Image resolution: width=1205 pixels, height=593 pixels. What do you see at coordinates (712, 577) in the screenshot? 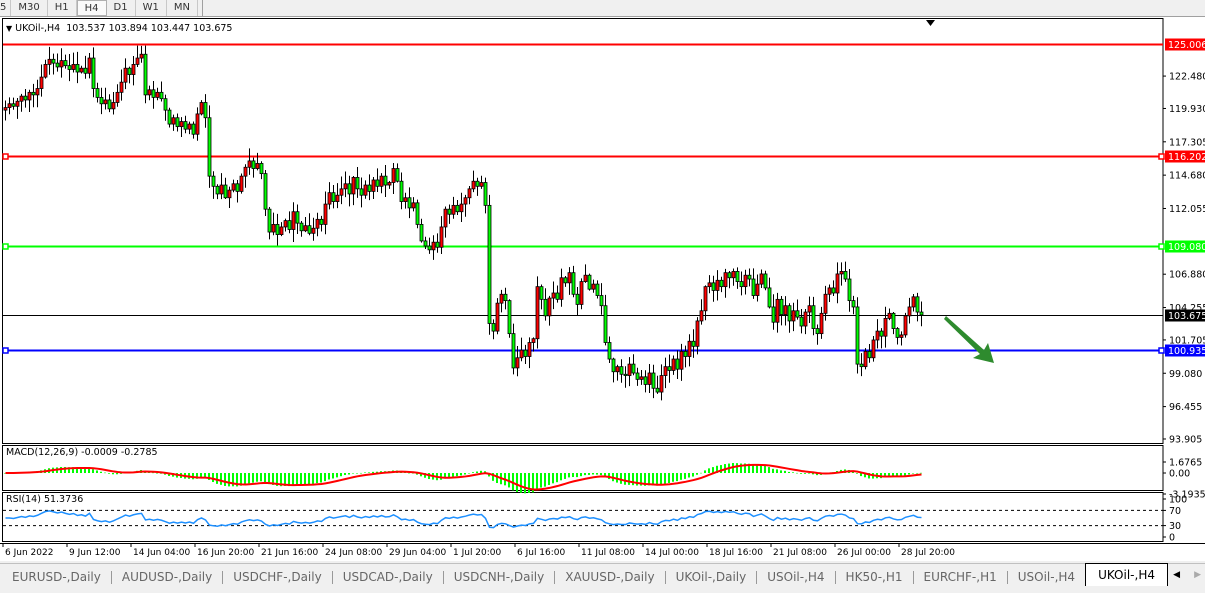
I see `chart-tab: UKOil-,Daily` at bounding box center [712, 577].